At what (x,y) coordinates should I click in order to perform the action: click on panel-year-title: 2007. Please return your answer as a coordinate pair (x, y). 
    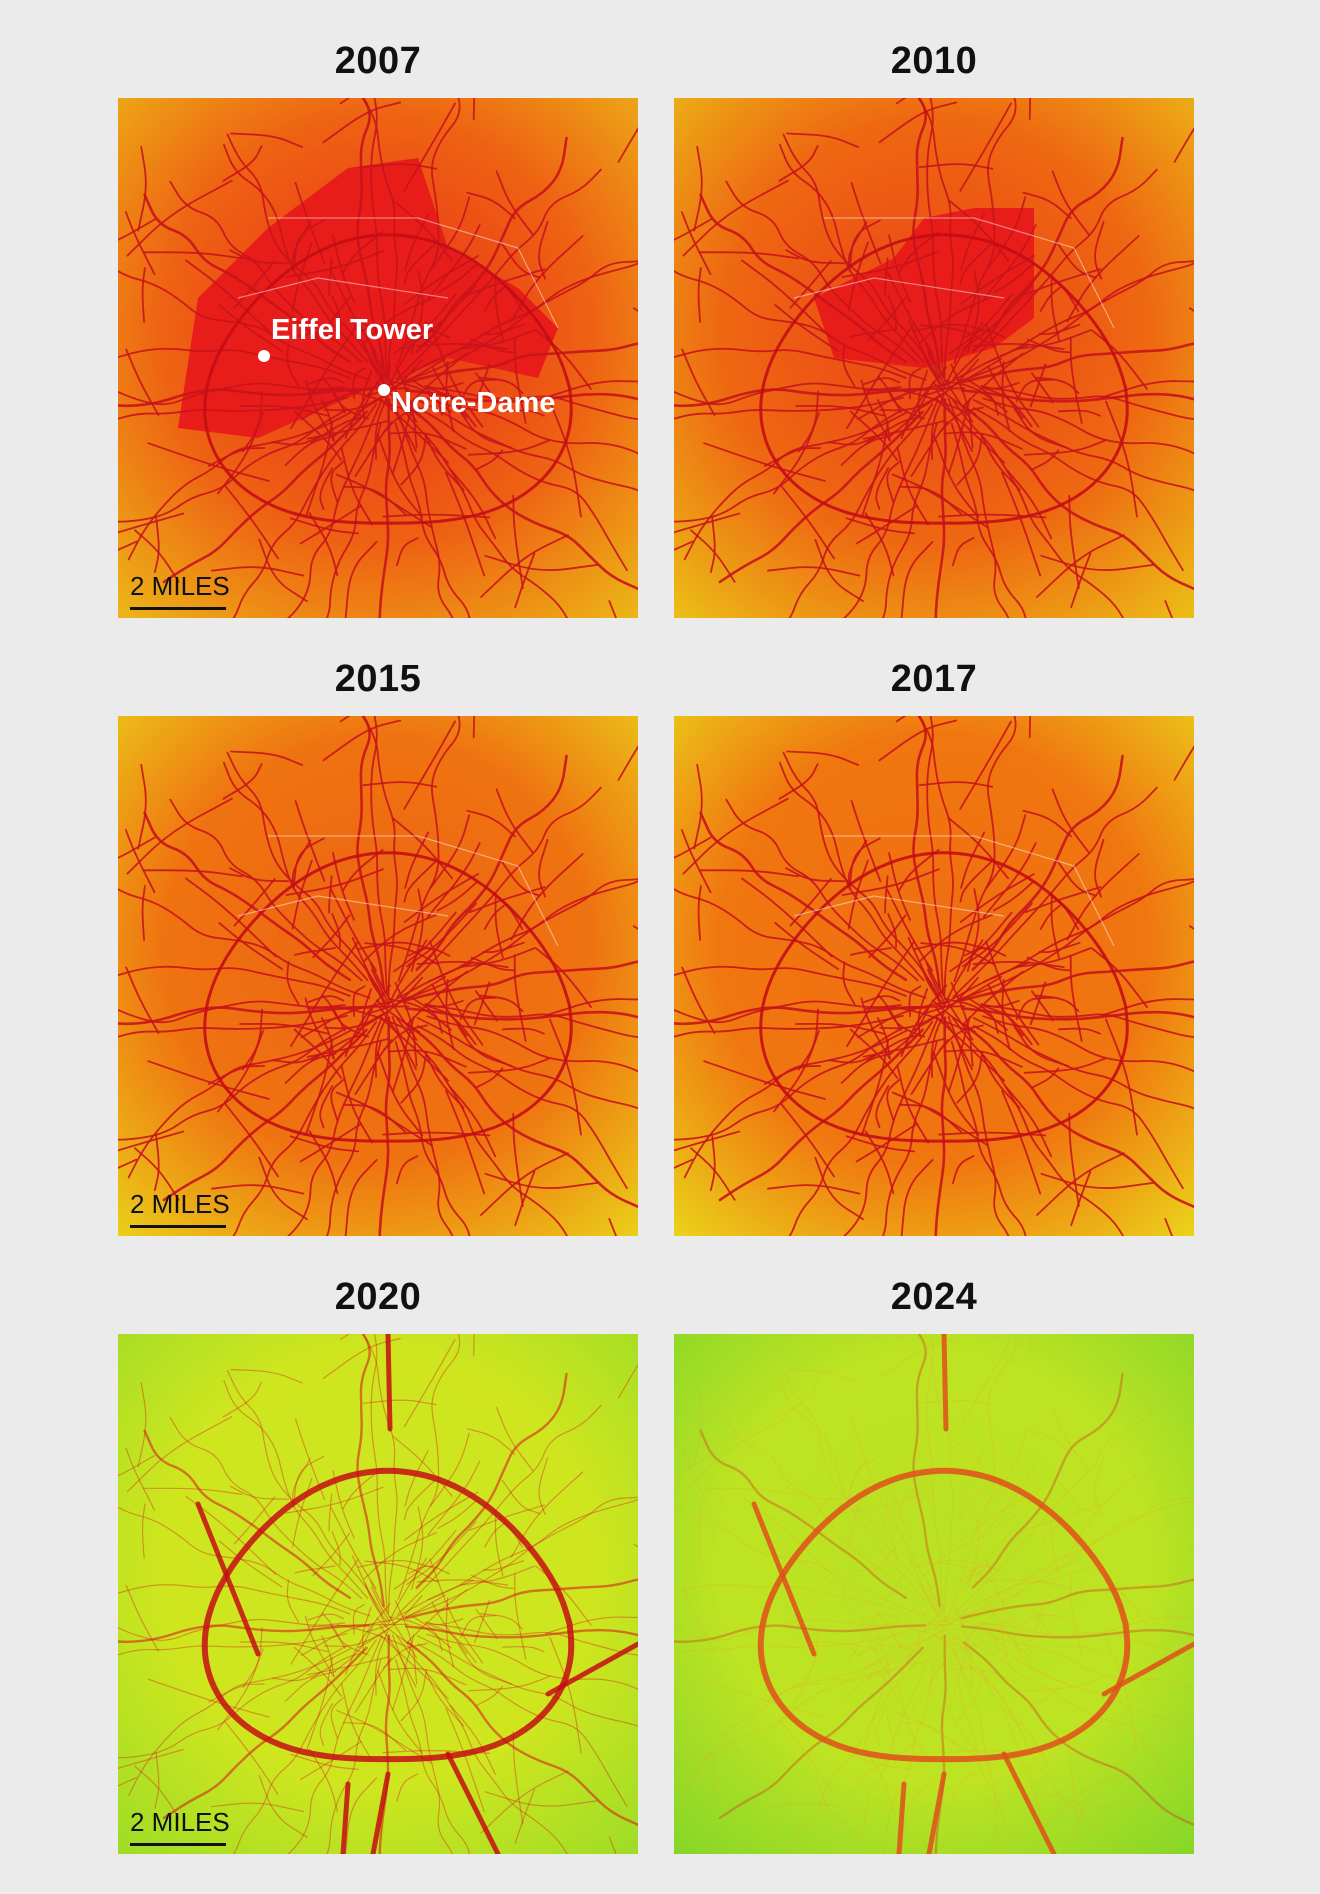
    Looking at the image, I should click on (378, 61).